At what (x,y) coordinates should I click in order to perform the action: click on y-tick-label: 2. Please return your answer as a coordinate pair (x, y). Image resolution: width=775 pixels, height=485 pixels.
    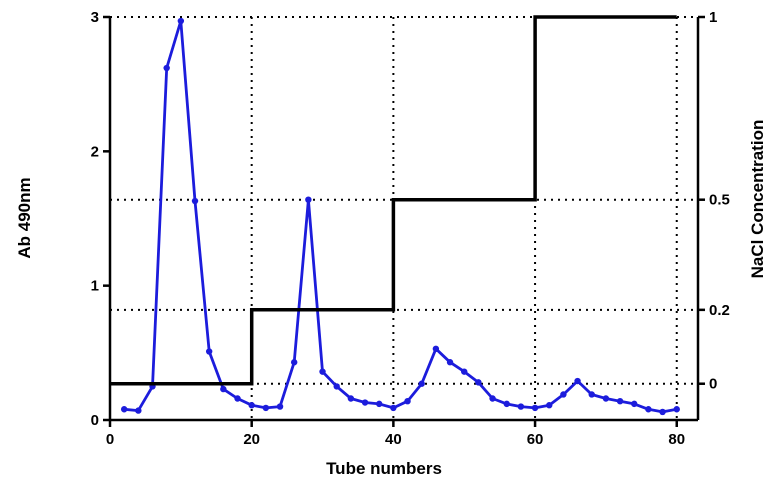
    Looking at the image, I should click on (95, 151).